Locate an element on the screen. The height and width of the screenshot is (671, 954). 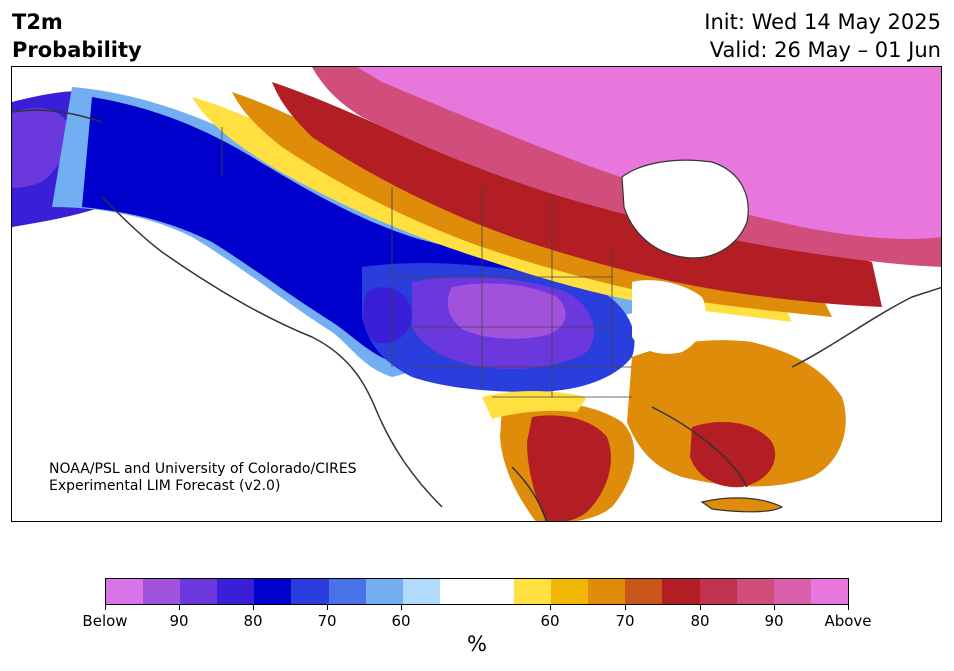
west-coast-below is located at coordinates (387, 315).